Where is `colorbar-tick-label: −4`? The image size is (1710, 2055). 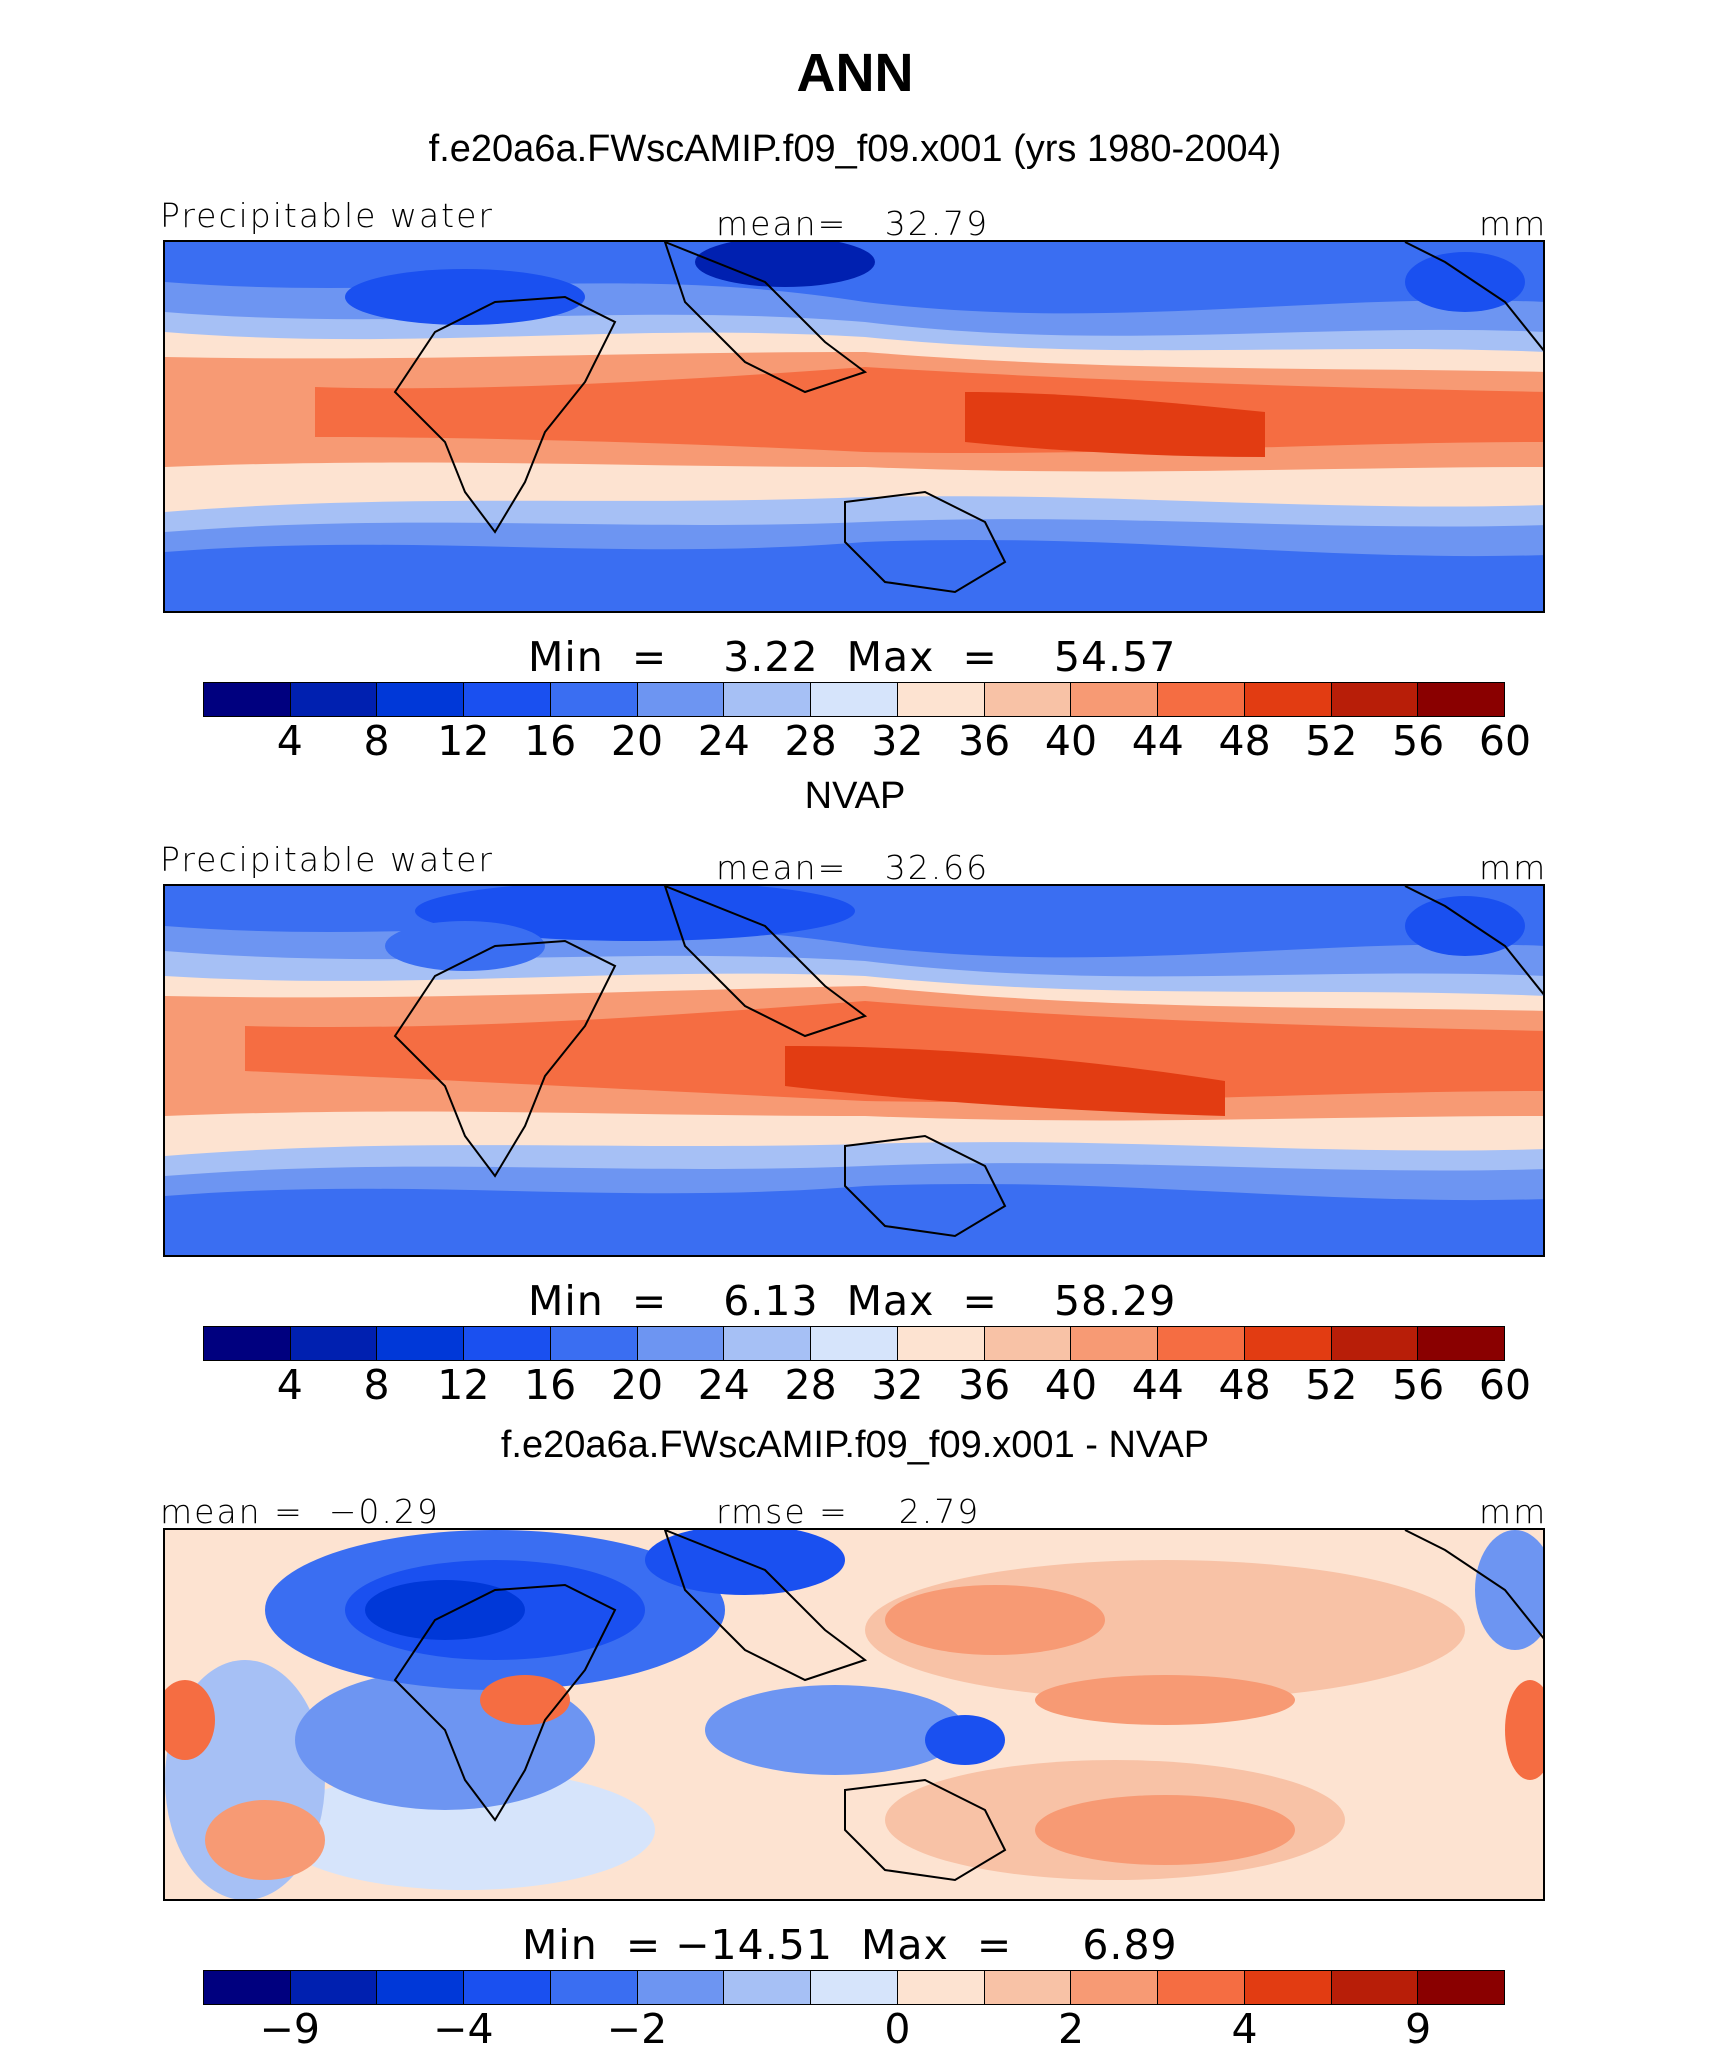
colorbar-tick-label: −4 is located at coordinates (463, 2029).